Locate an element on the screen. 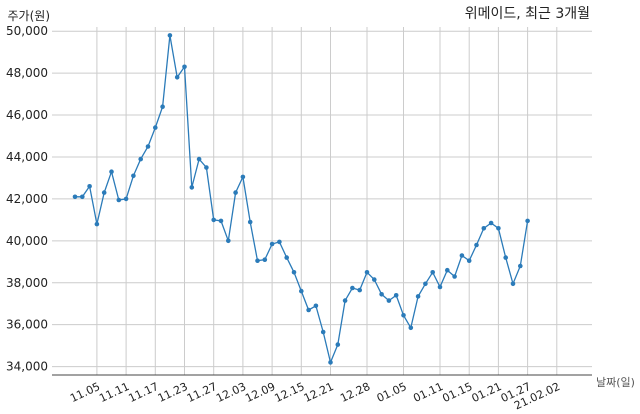 The image size is (640, 414). x-tick-label: 01.05 is located at coordinates (392, 392).